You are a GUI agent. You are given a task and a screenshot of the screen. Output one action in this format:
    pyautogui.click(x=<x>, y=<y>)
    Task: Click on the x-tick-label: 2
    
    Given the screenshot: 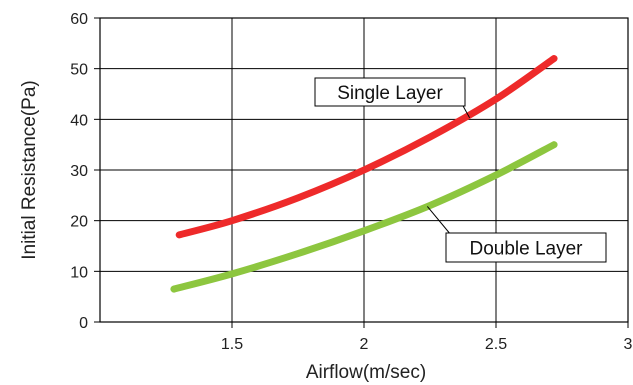 What is the action you would take?
    pyautogui.click(x=364, y=344)
    